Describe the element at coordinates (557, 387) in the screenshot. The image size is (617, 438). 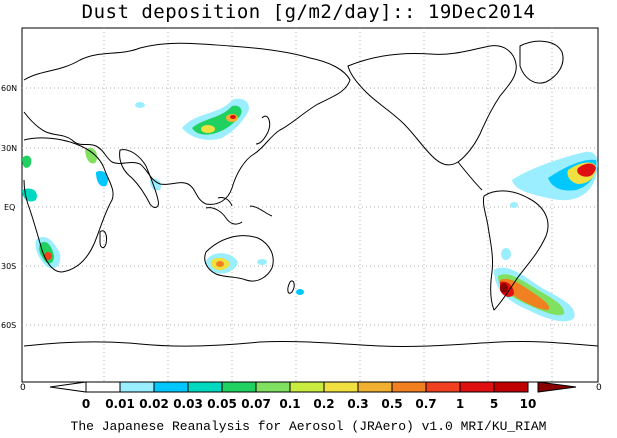
I see `colorbar-right-arrow` at that location.